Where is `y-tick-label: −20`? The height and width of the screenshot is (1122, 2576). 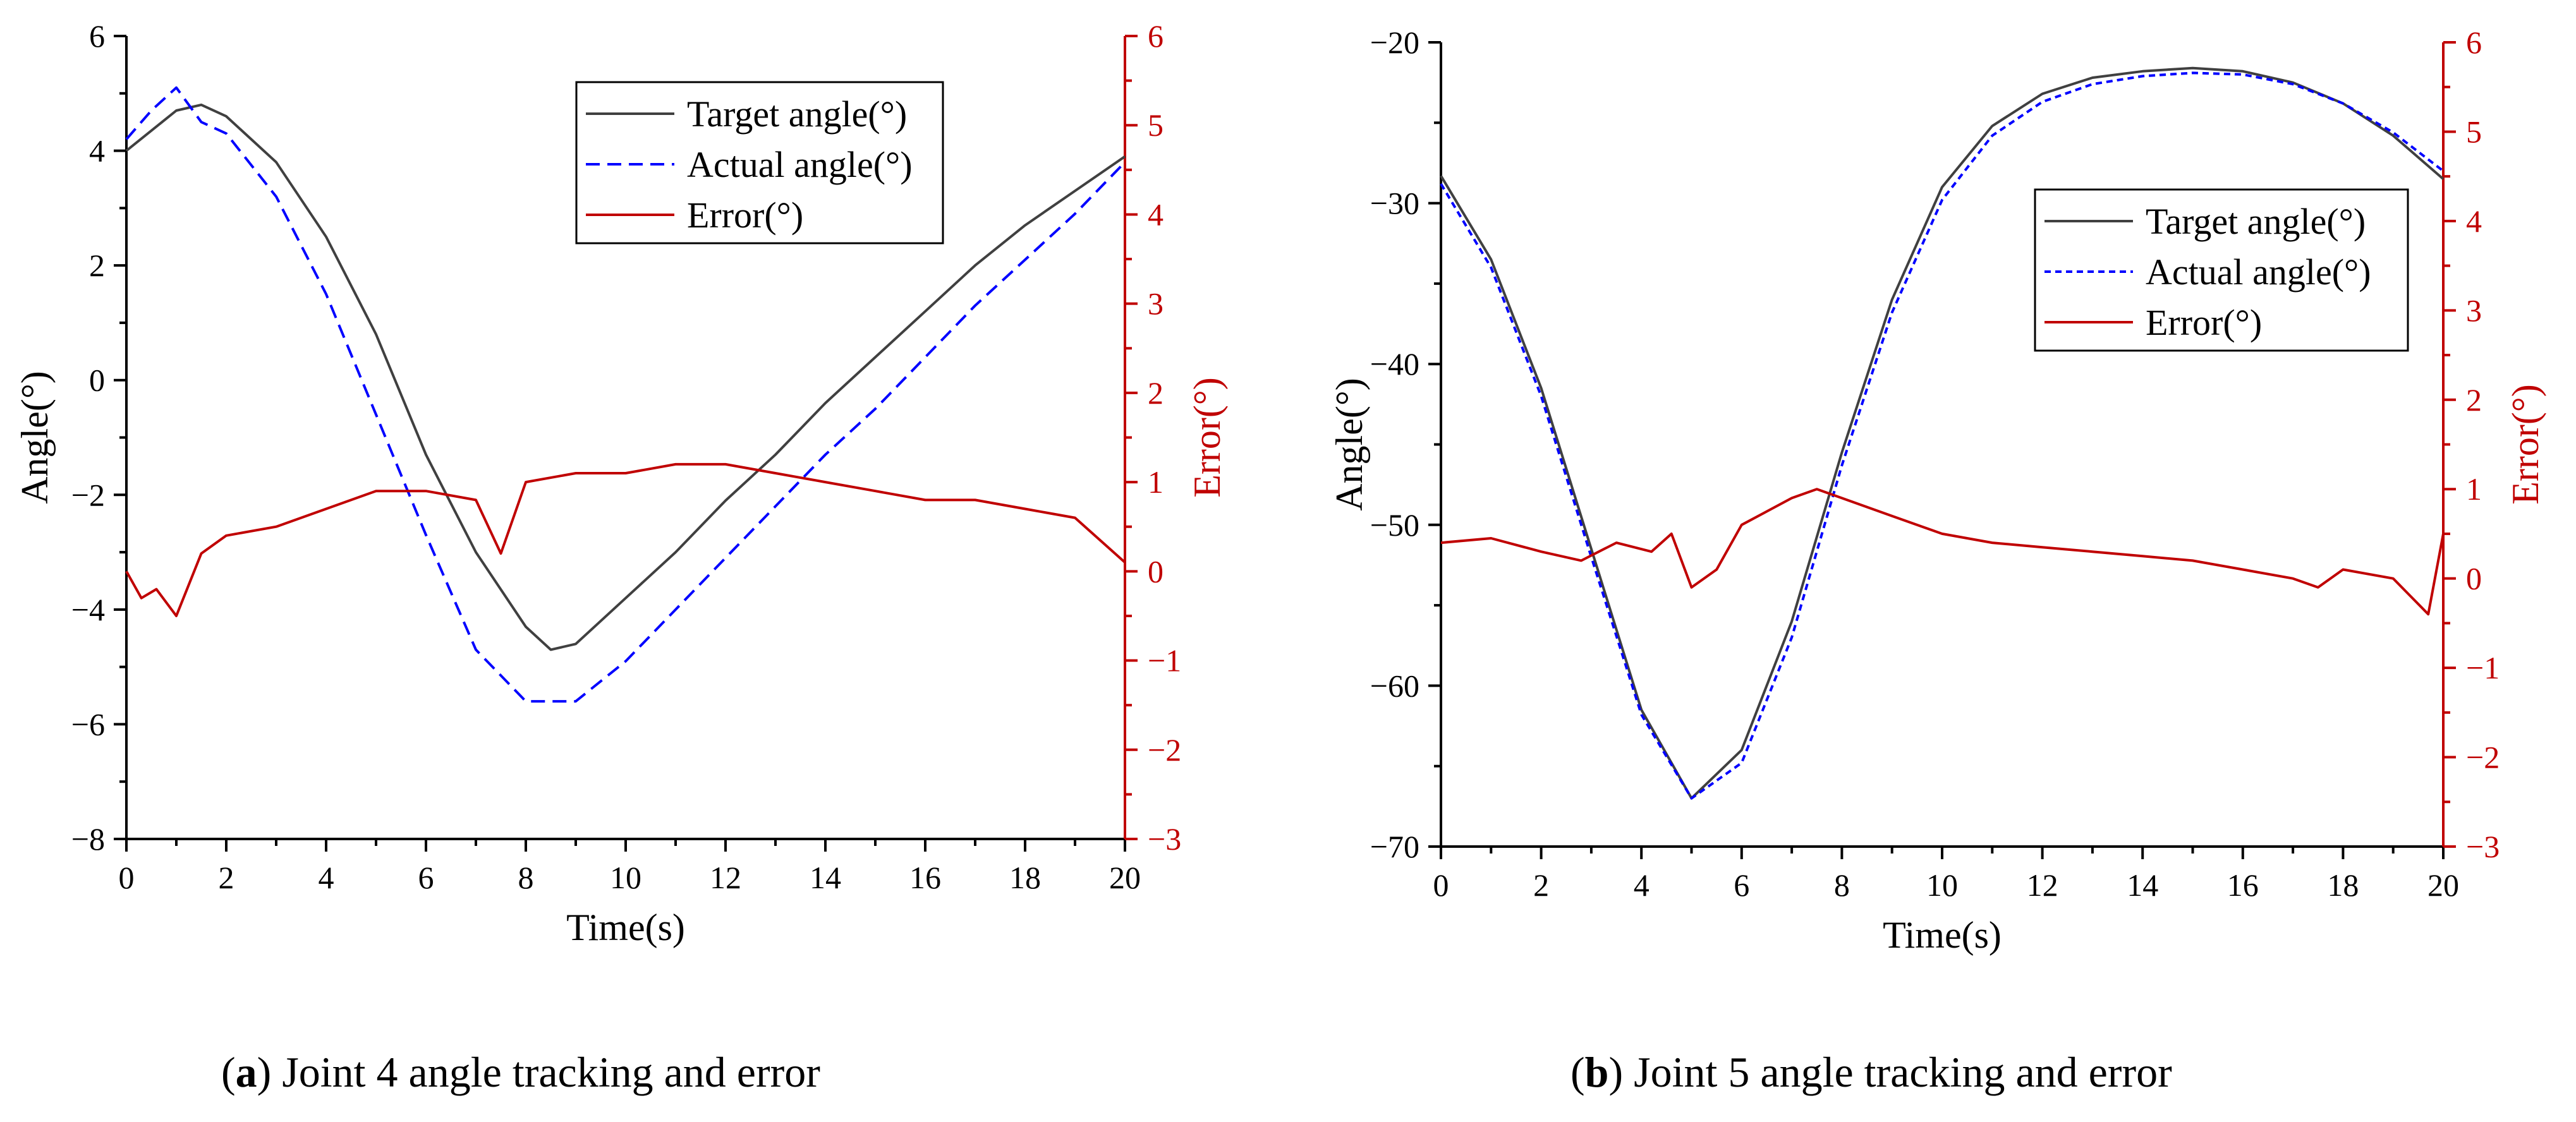
y-tick-label: −20 is located at coordinates (1394, 43).